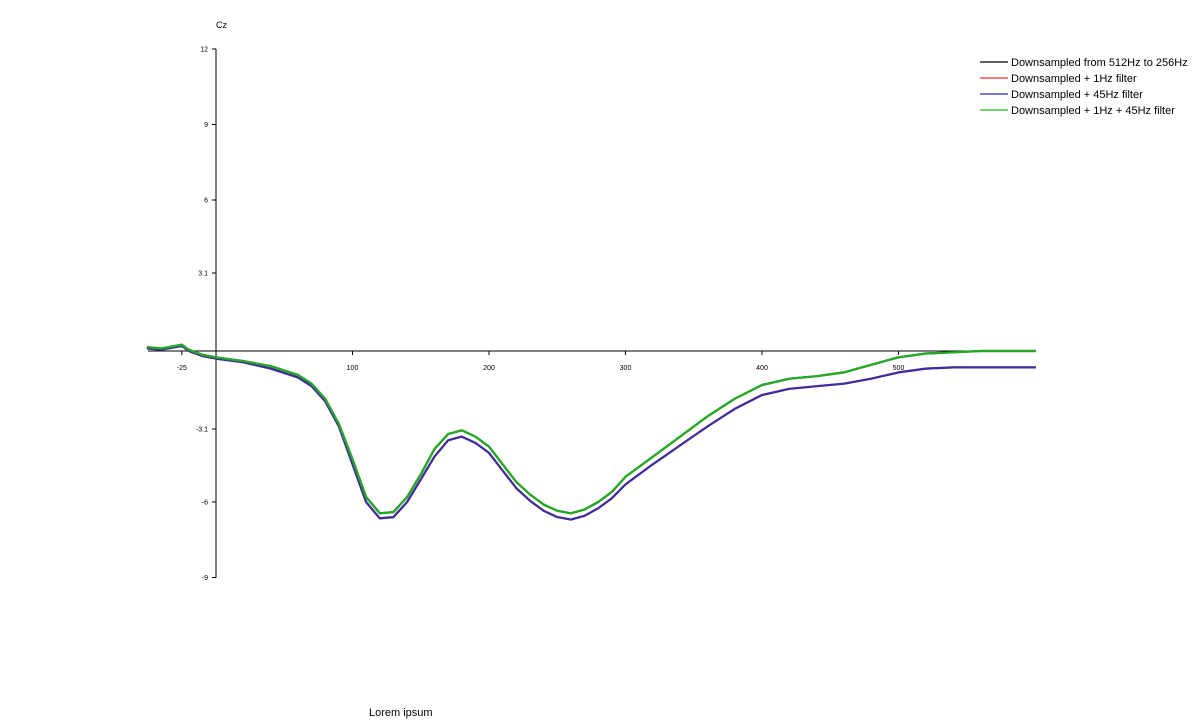 The height and width of the screenshot is (720, 1201). What do you see at coordinates (1099, 63) in the screenshot?
I see `legend-label: Downsampled from 512Hz to 256Hz` at bounding box center [1099, 63].